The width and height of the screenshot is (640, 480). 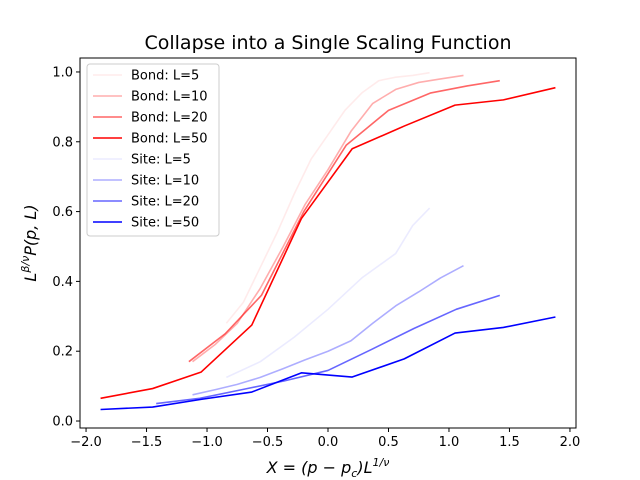 I want to click on x-axis-ticks: −2.0 −1.5 −1.0 −0.5 0.0 0.5 1.0 1.5 2.0, so click(x=325, y=439).